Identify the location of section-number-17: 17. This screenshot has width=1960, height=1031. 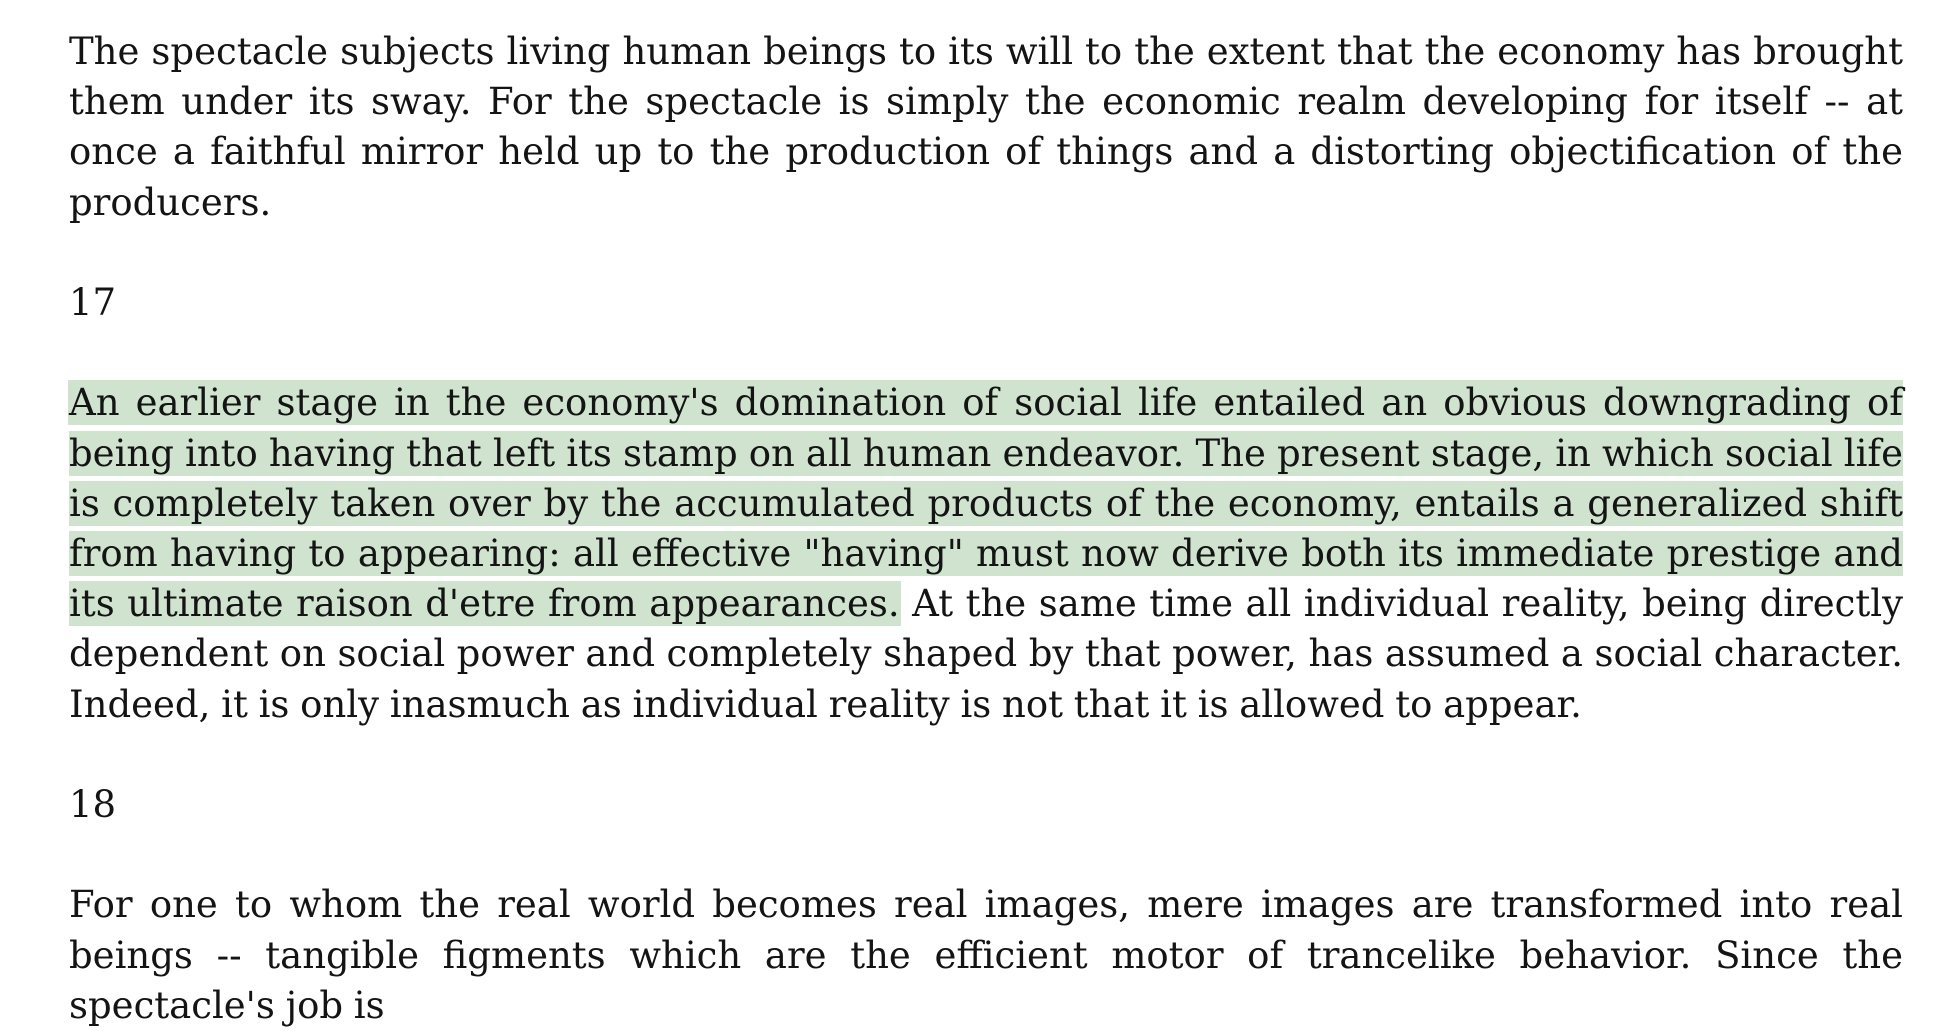
(93, 302).